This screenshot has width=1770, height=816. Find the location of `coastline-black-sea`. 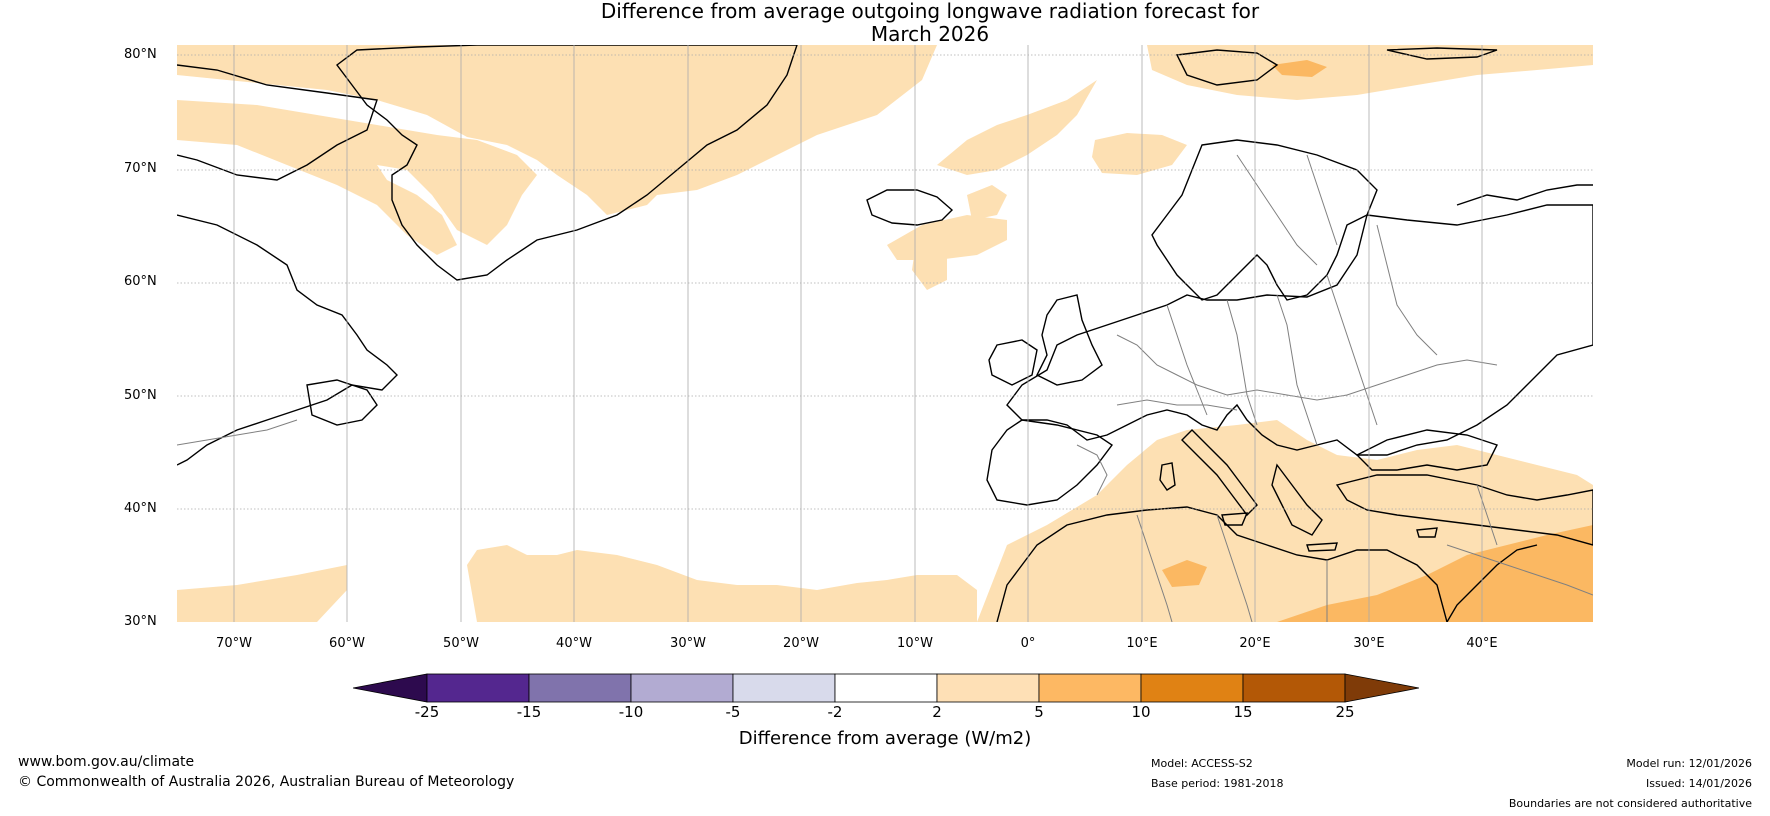

coastline-black-sea is located at coordinates (1426, 450).